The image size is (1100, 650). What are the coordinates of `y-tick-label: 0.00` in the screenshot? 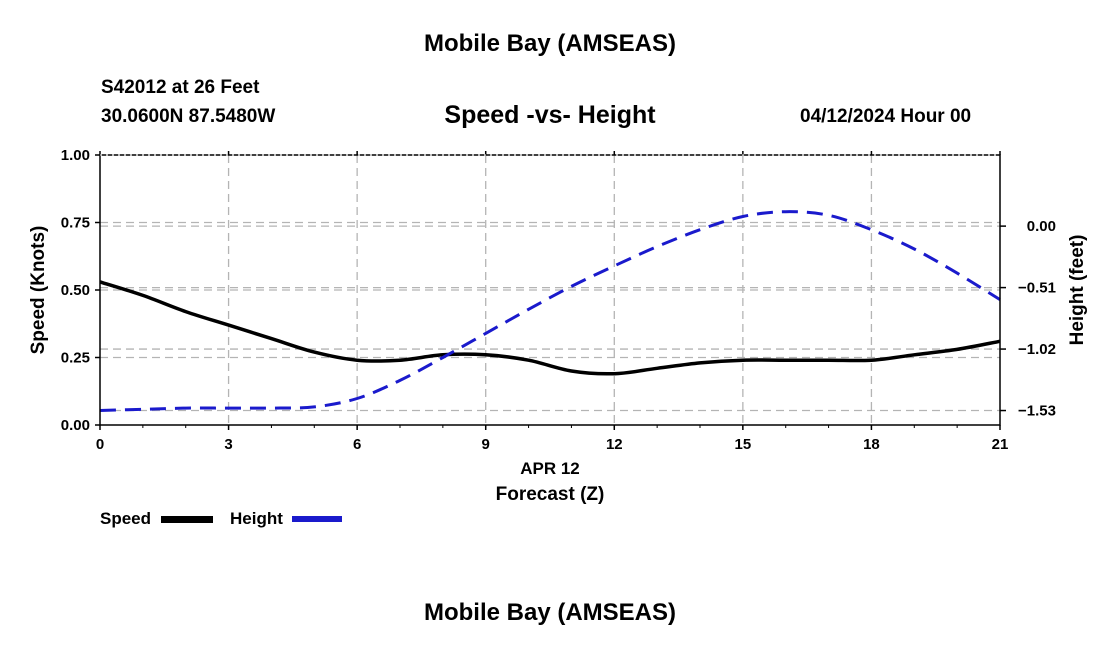 It's located at (75, 425).